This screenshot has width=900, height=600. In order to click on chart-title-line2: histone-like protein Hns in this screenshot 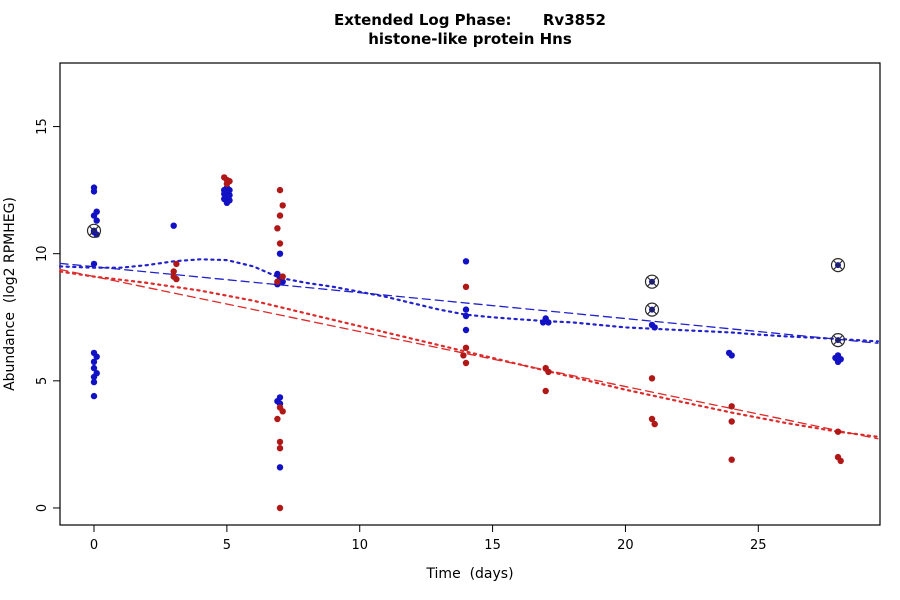, I will do `click(470, 39)`.